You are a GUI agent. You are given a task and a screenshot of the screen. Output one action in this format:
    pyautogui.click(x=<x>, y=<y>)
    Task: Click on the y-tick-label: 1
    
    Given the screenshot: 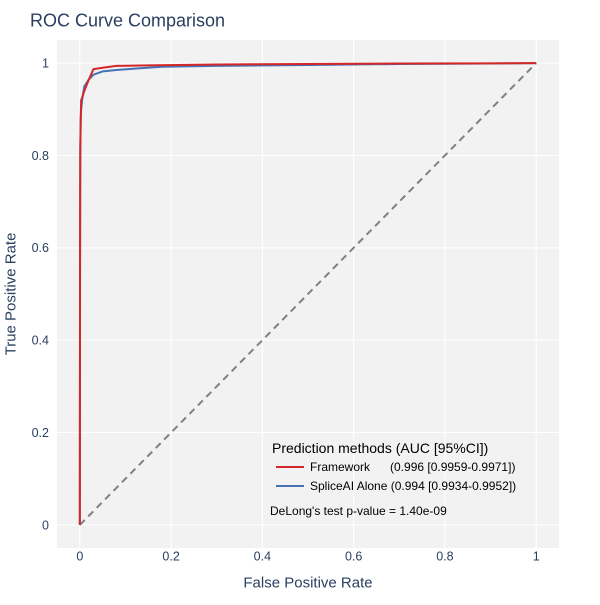 What is the action you would take?
    pyautogui.click(x=45, y=63)
    